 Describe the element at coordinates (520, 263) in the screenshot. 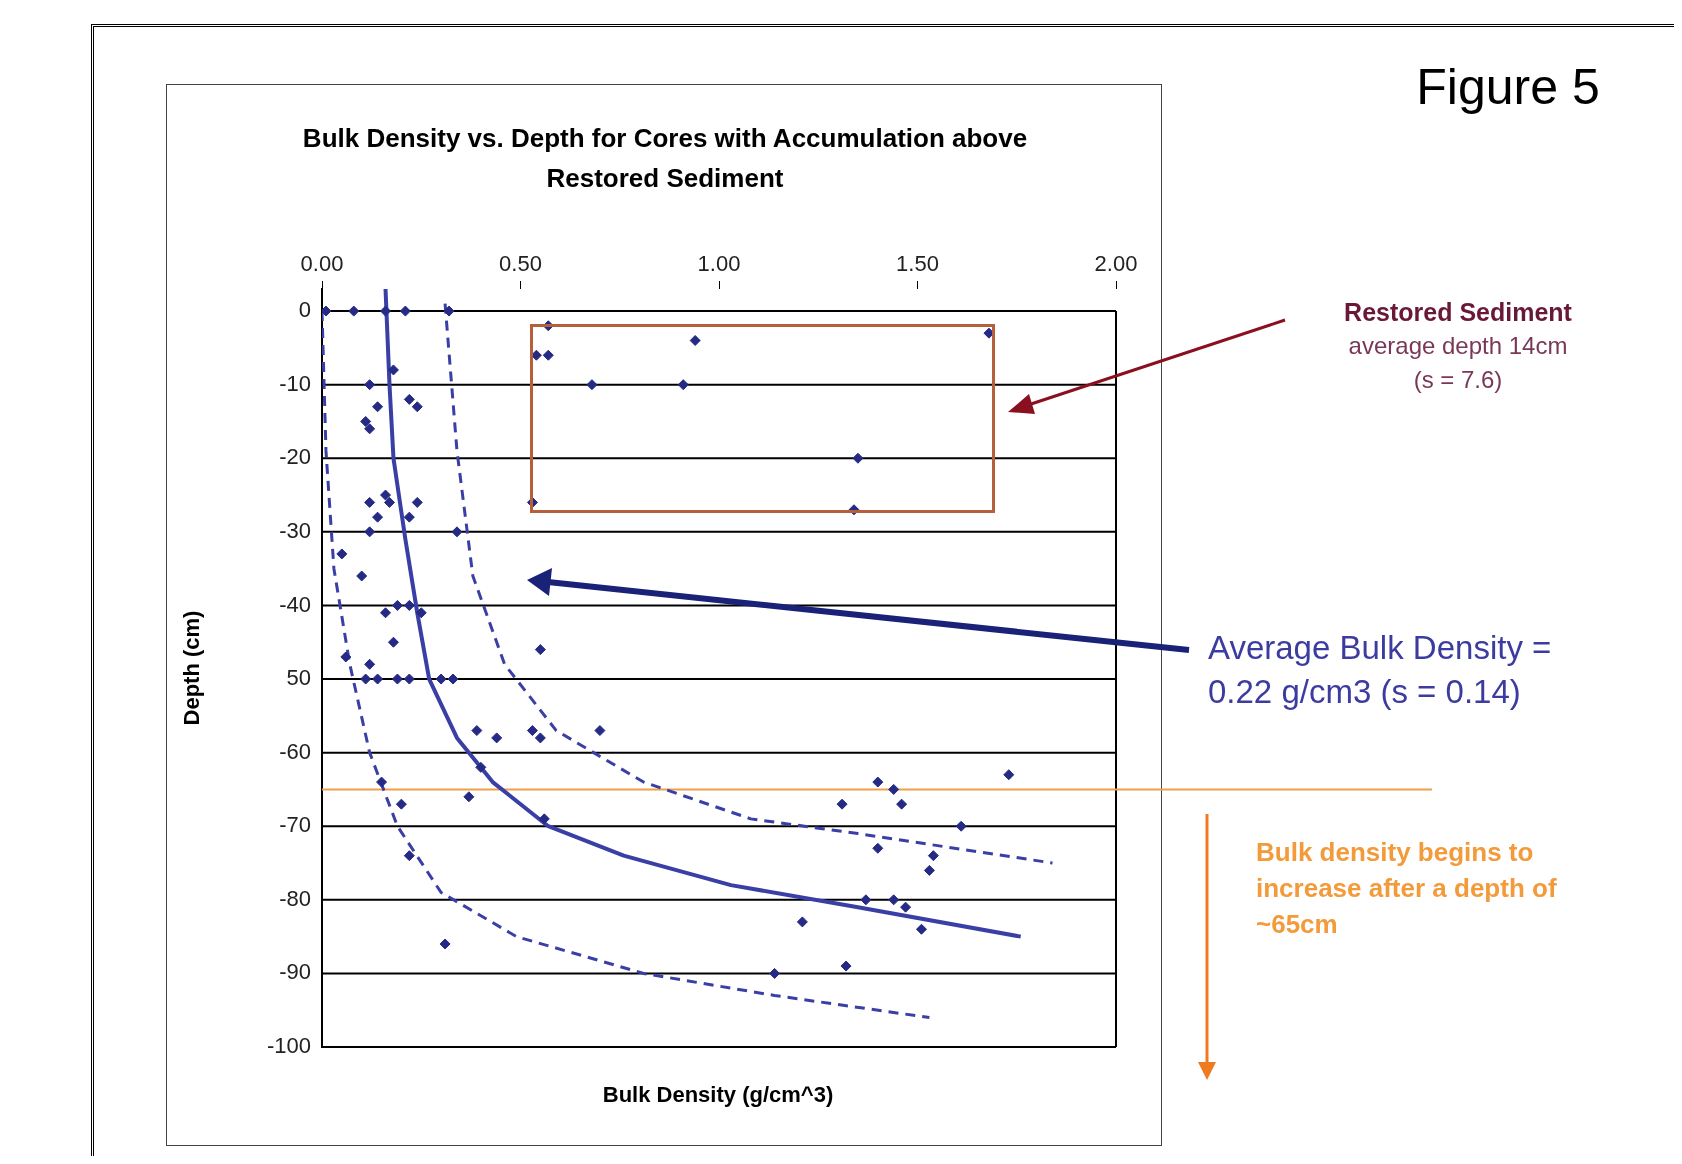

I see `x-tick-label: 0.50` at that location.